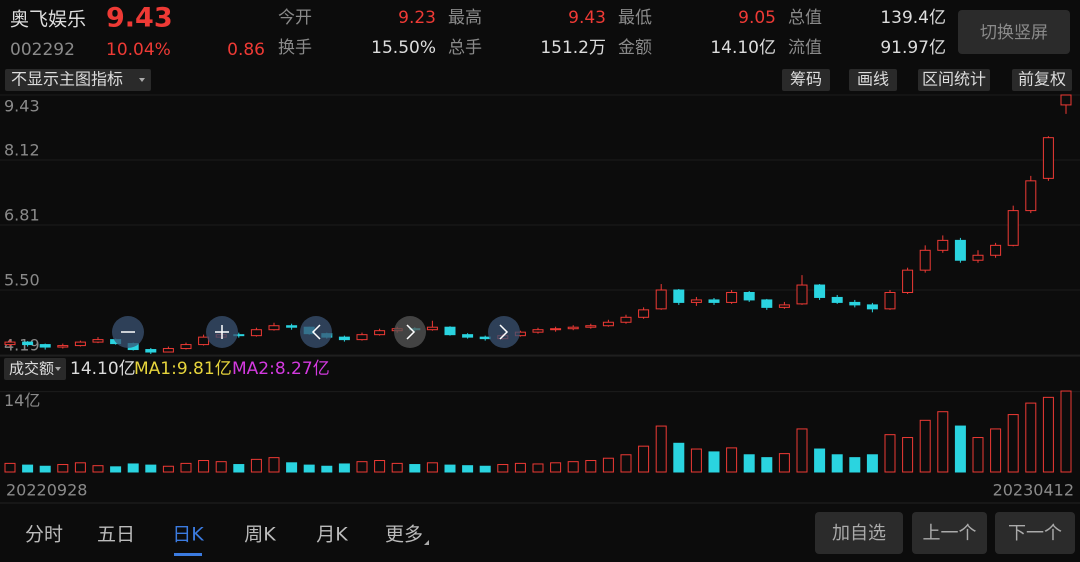 The image size is (1080, 562). I want to click on tool-label: 画线, so click(873, 79).